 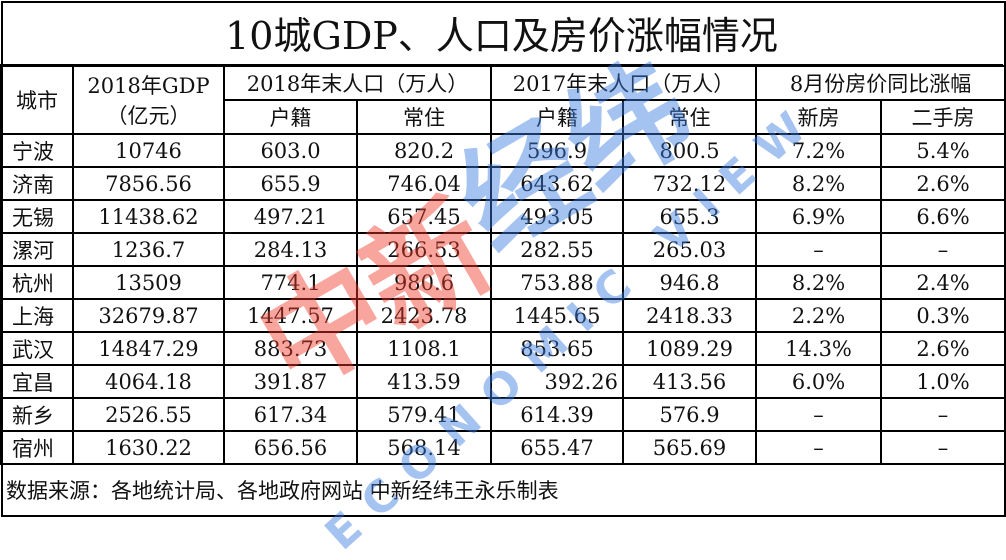 I want to click on table-row: 济南 7856.56 655.9 746.04 643.62 732.12 8.2% 2.6%, so click(x=503, y=183).